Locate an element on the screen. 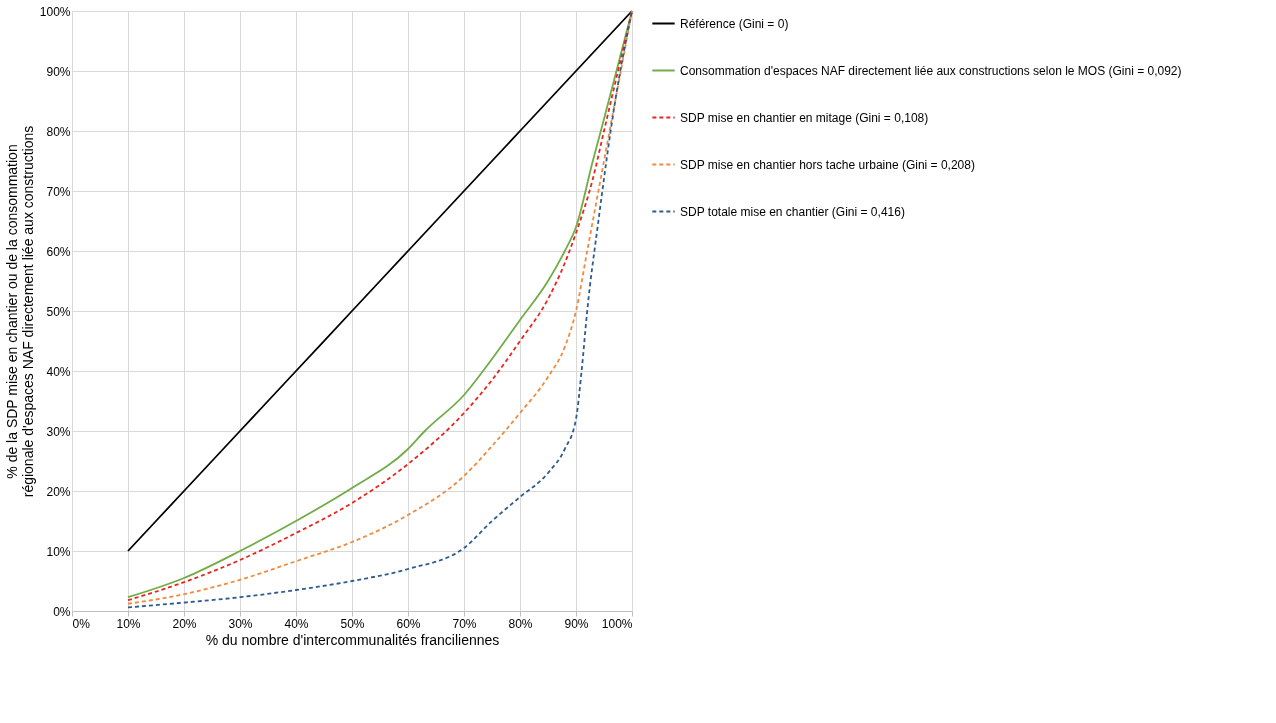 The width and height of the screenshot is (1276, 723). x-axis-title: % du nombre d'intercommunalités franciliennes is located at coordinates (352, 639).